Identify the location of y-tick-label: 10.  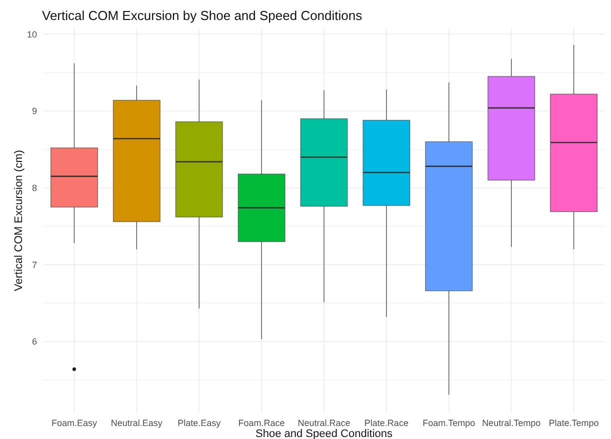
(31, 34).